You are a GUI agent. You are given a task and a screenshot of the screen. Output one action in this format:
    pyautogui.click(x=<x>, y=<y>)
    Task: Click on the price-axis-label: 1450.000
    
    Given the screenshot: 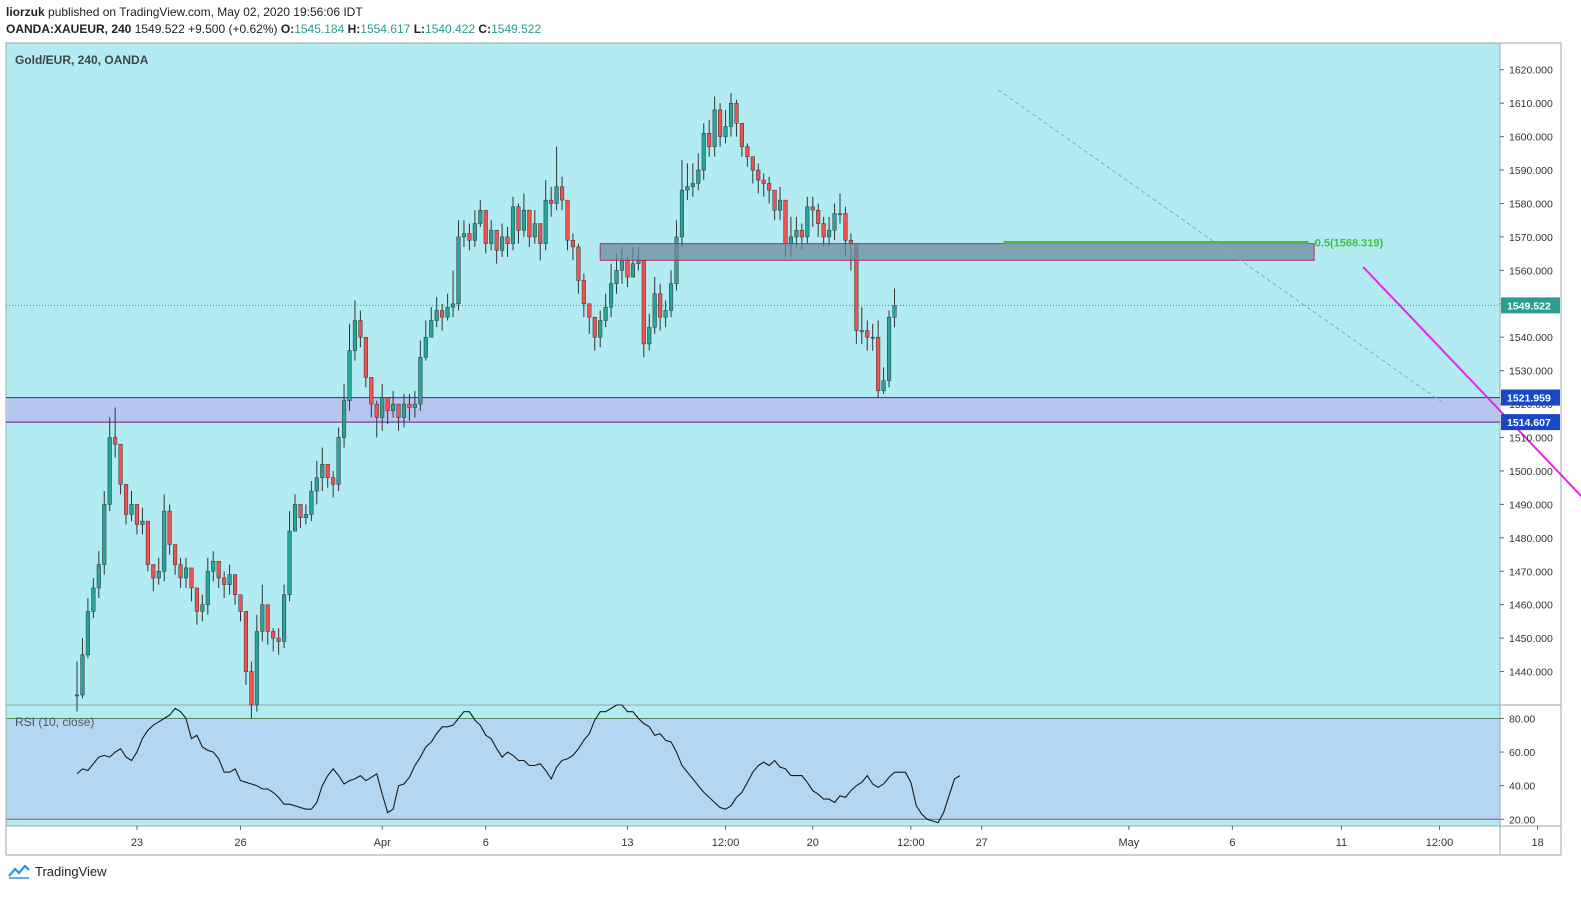 What is the action you would take?
    pyautogui.click(x=1531, y=639)
    